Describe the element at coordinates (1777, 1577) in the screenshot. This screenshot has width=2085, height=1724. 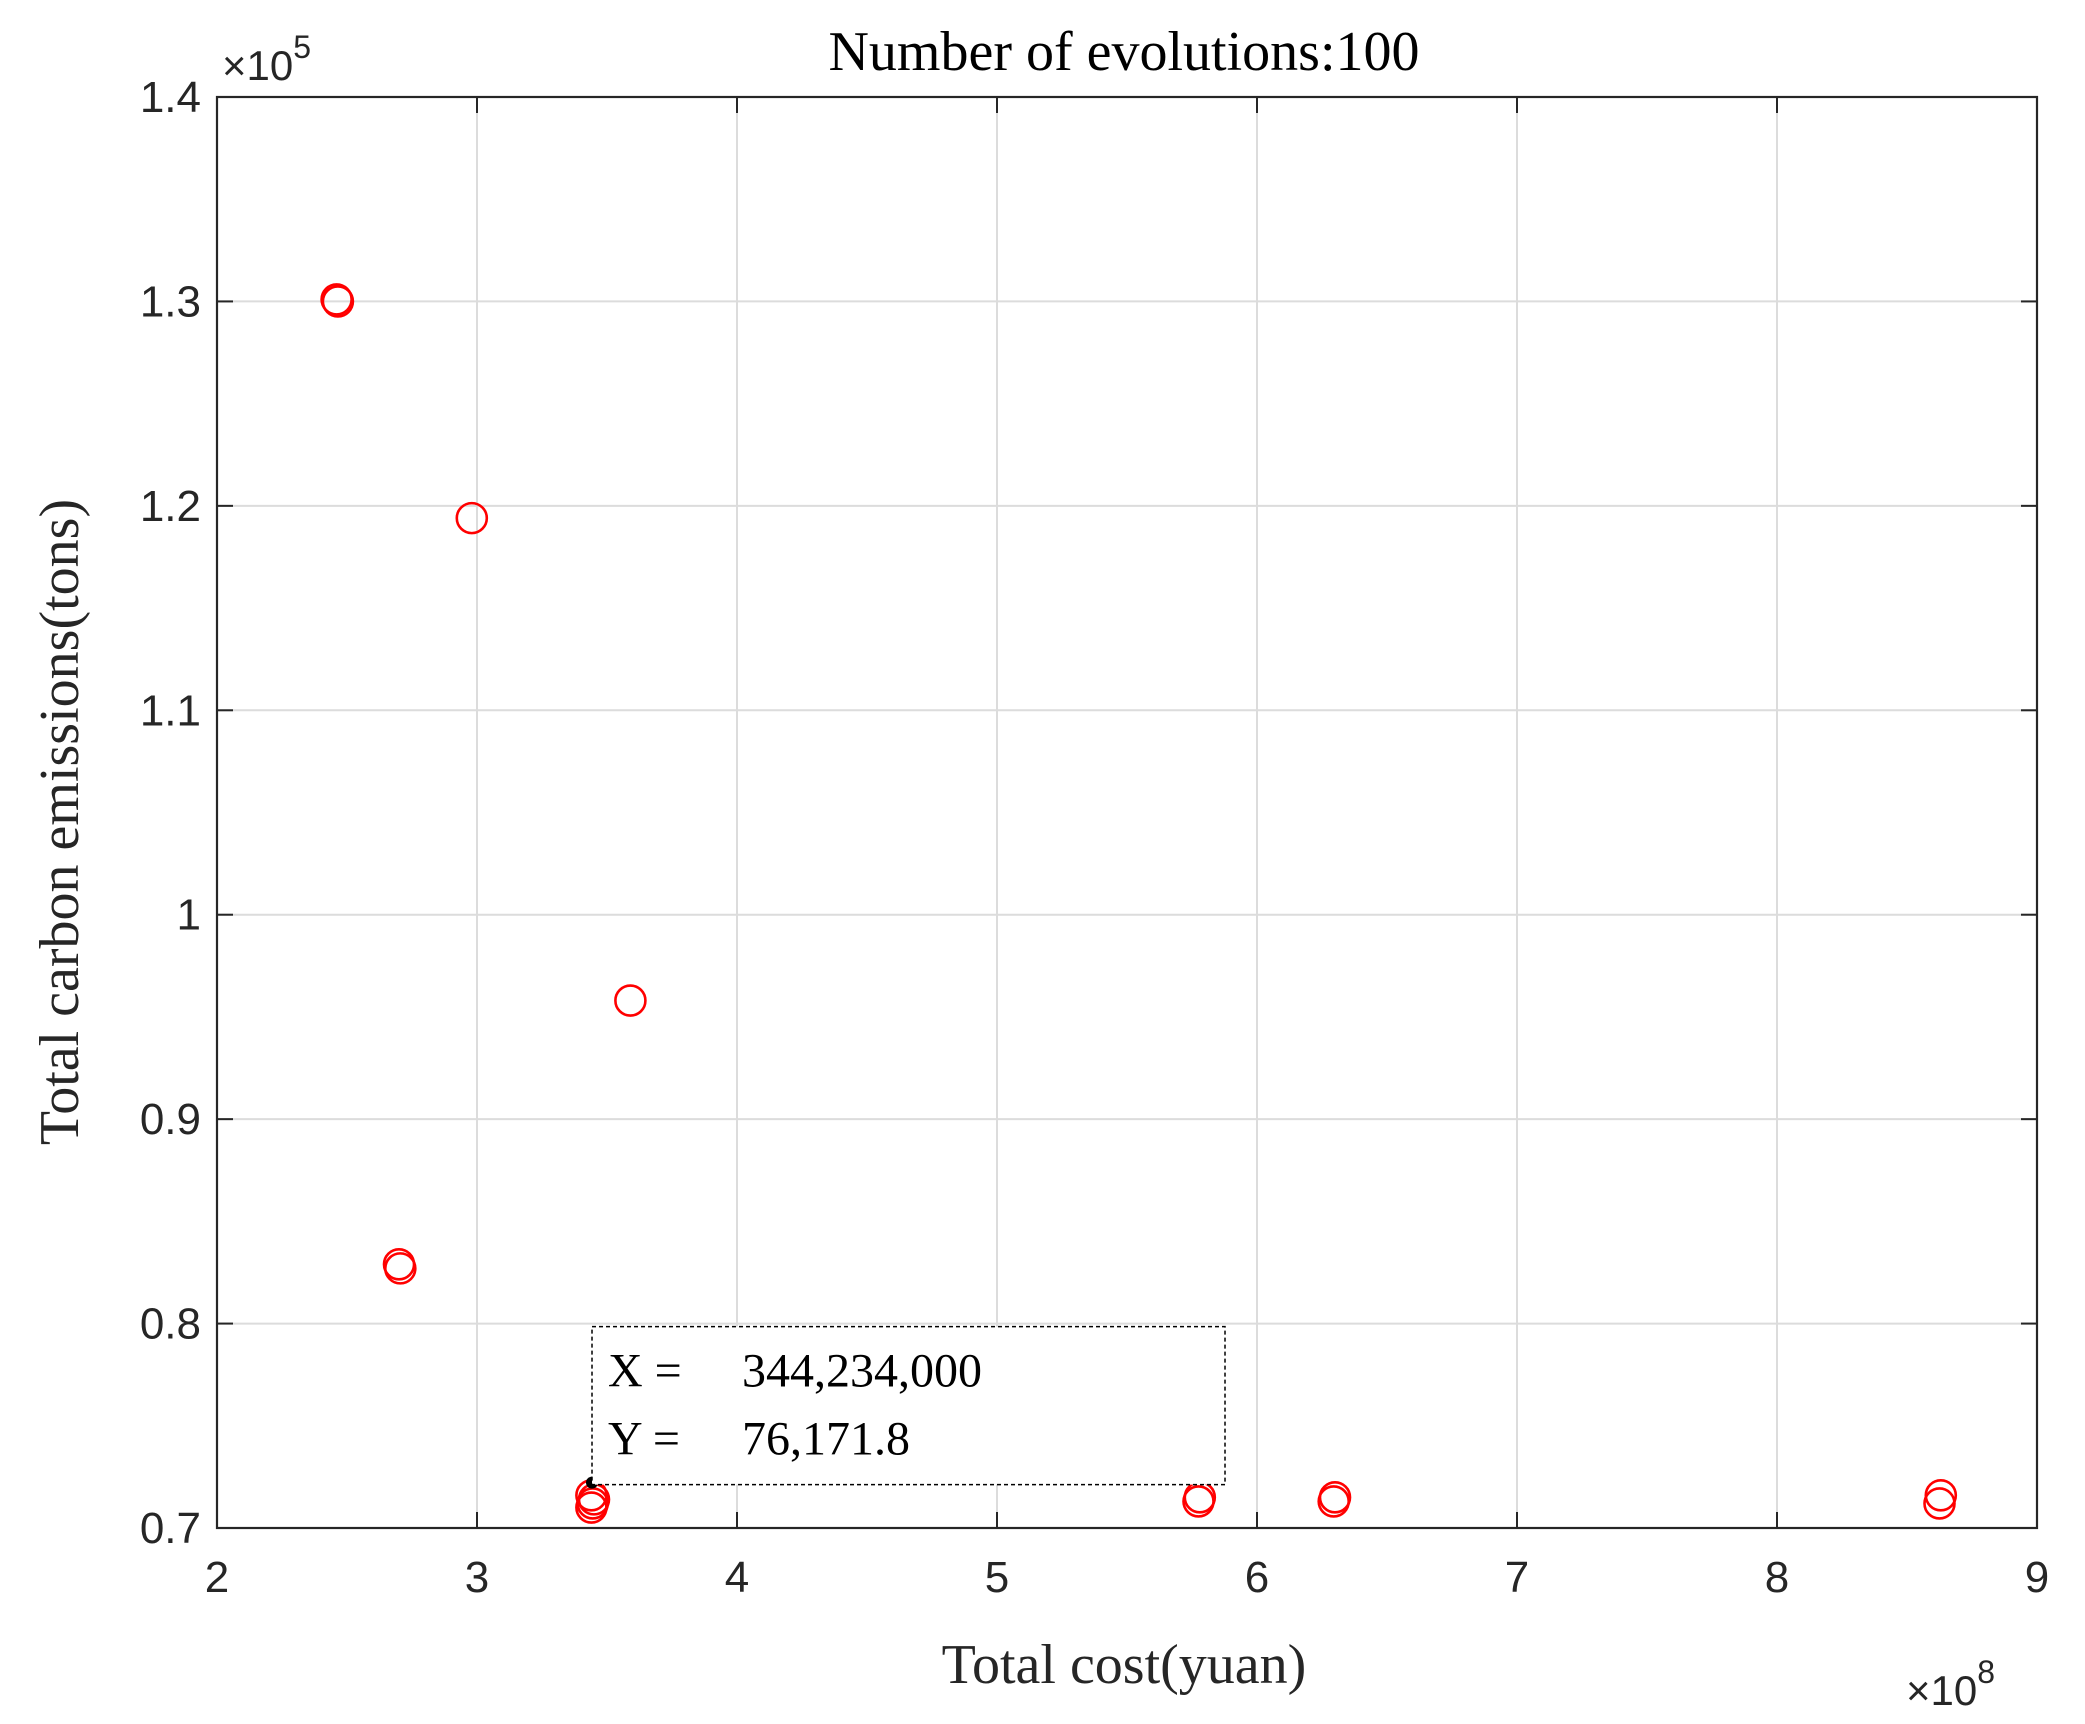
I see `x-tick-label: 8` at that location.